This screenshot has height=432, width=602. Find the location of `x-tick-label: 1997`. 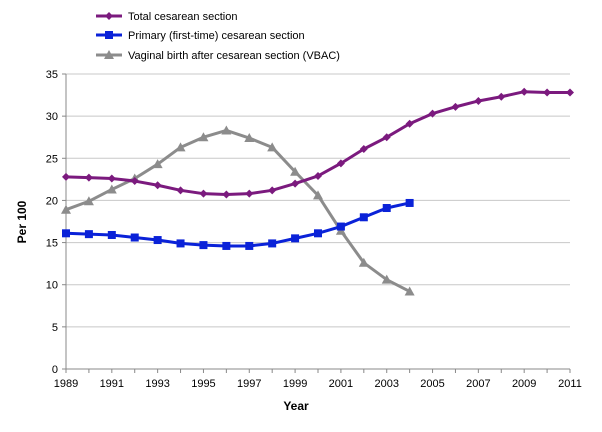

x-tick-label: 1997 is located at coordinates (249, 384).